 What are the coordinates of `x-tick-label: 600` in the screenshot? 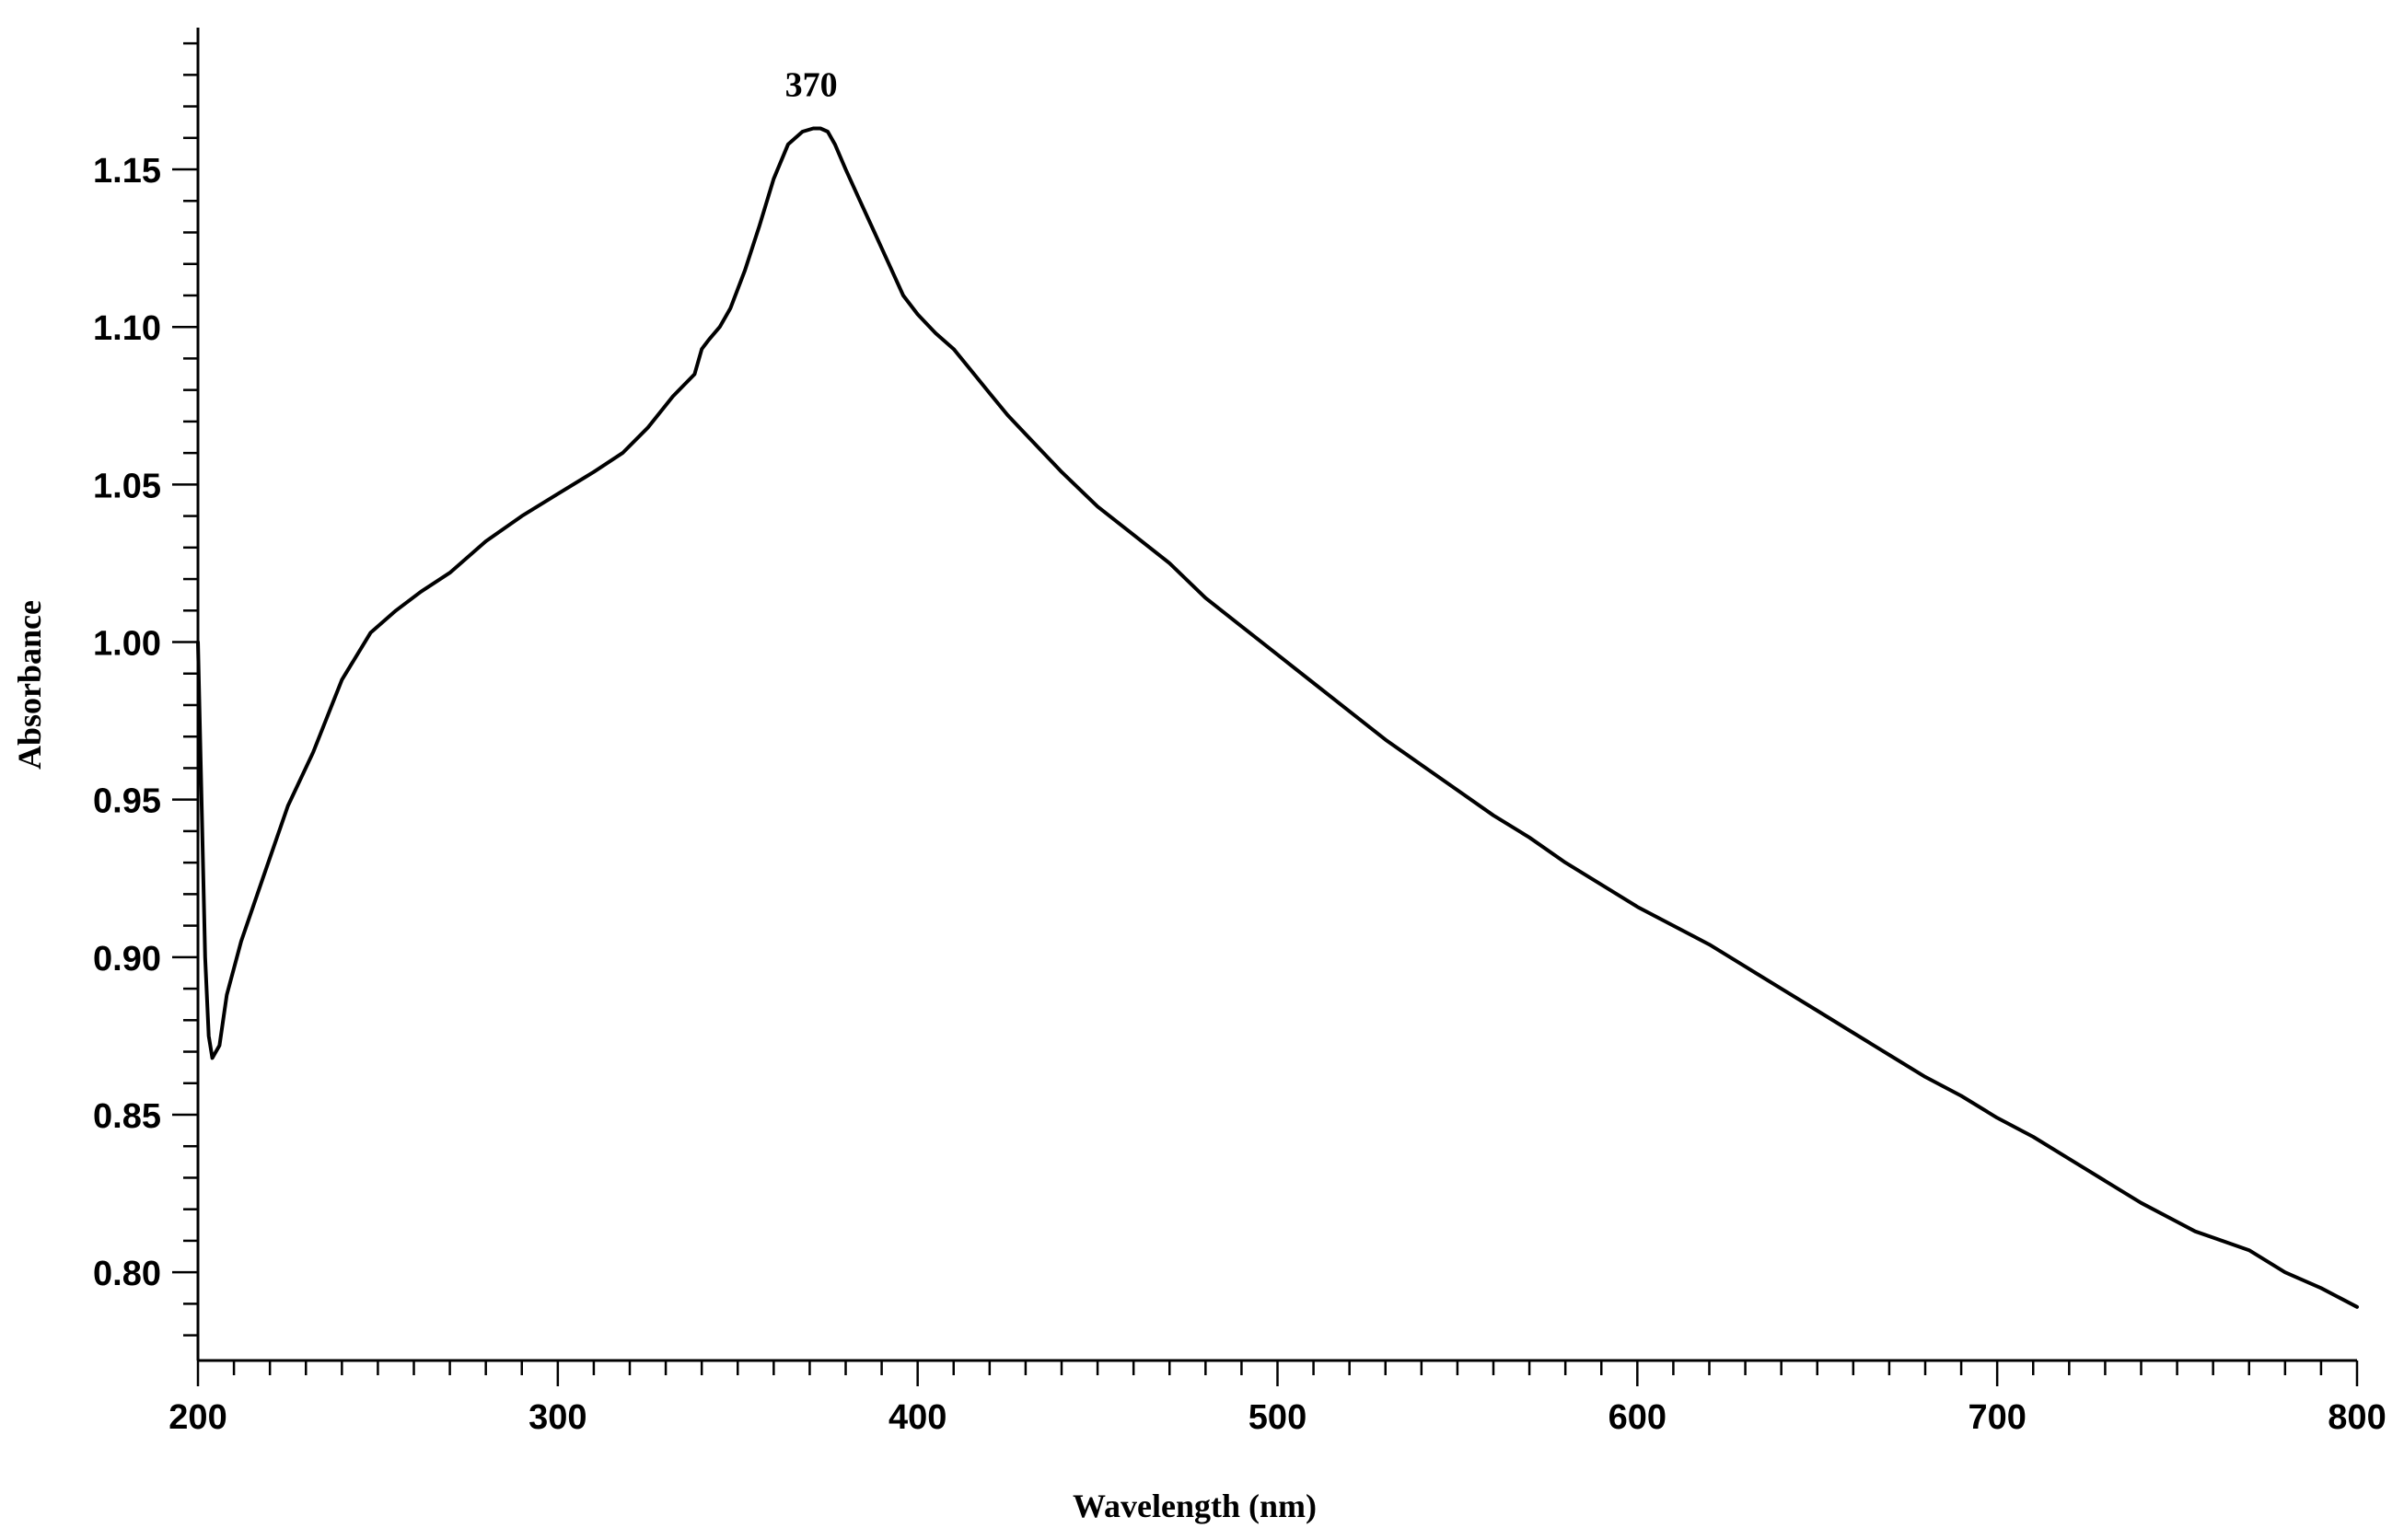 It's located at (1637, 1417).